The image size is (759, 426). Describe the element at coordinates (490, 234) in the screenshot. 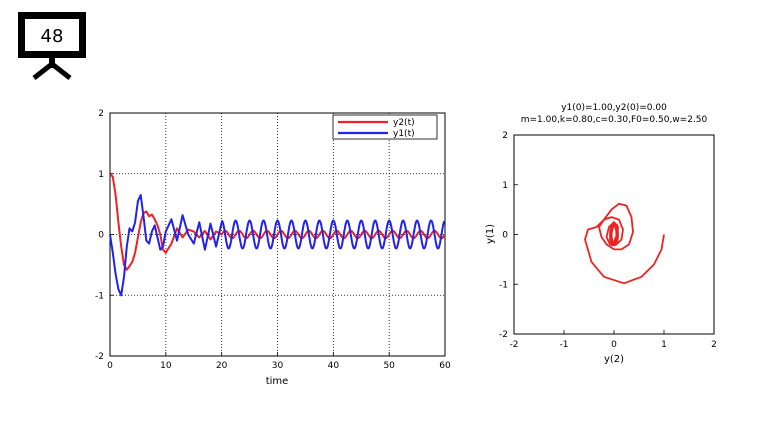

I see `y-axis-label: y(1)` at that location.